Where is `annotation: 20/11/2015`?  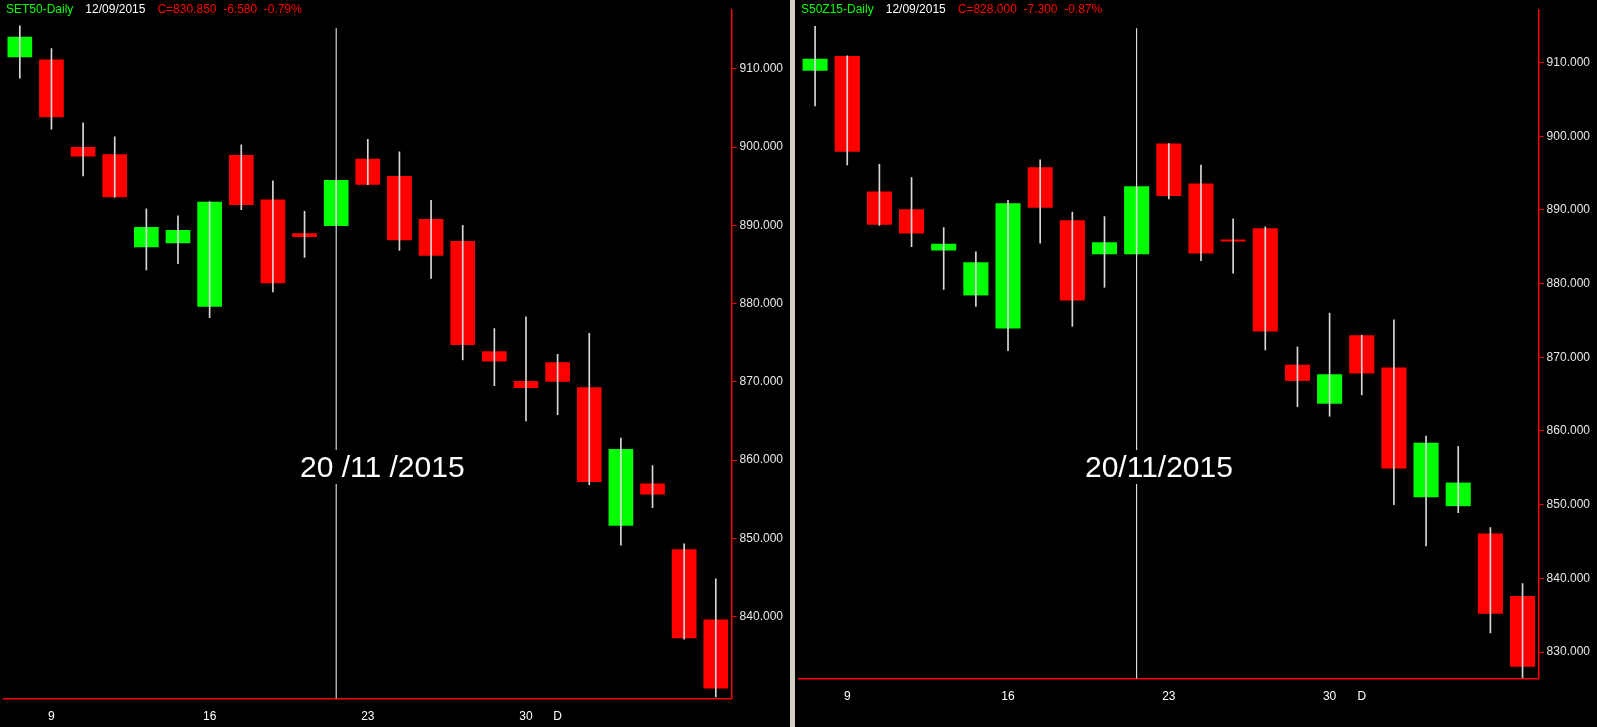 annotation: 20/11/2015 is located at coordinates (1159, 467).